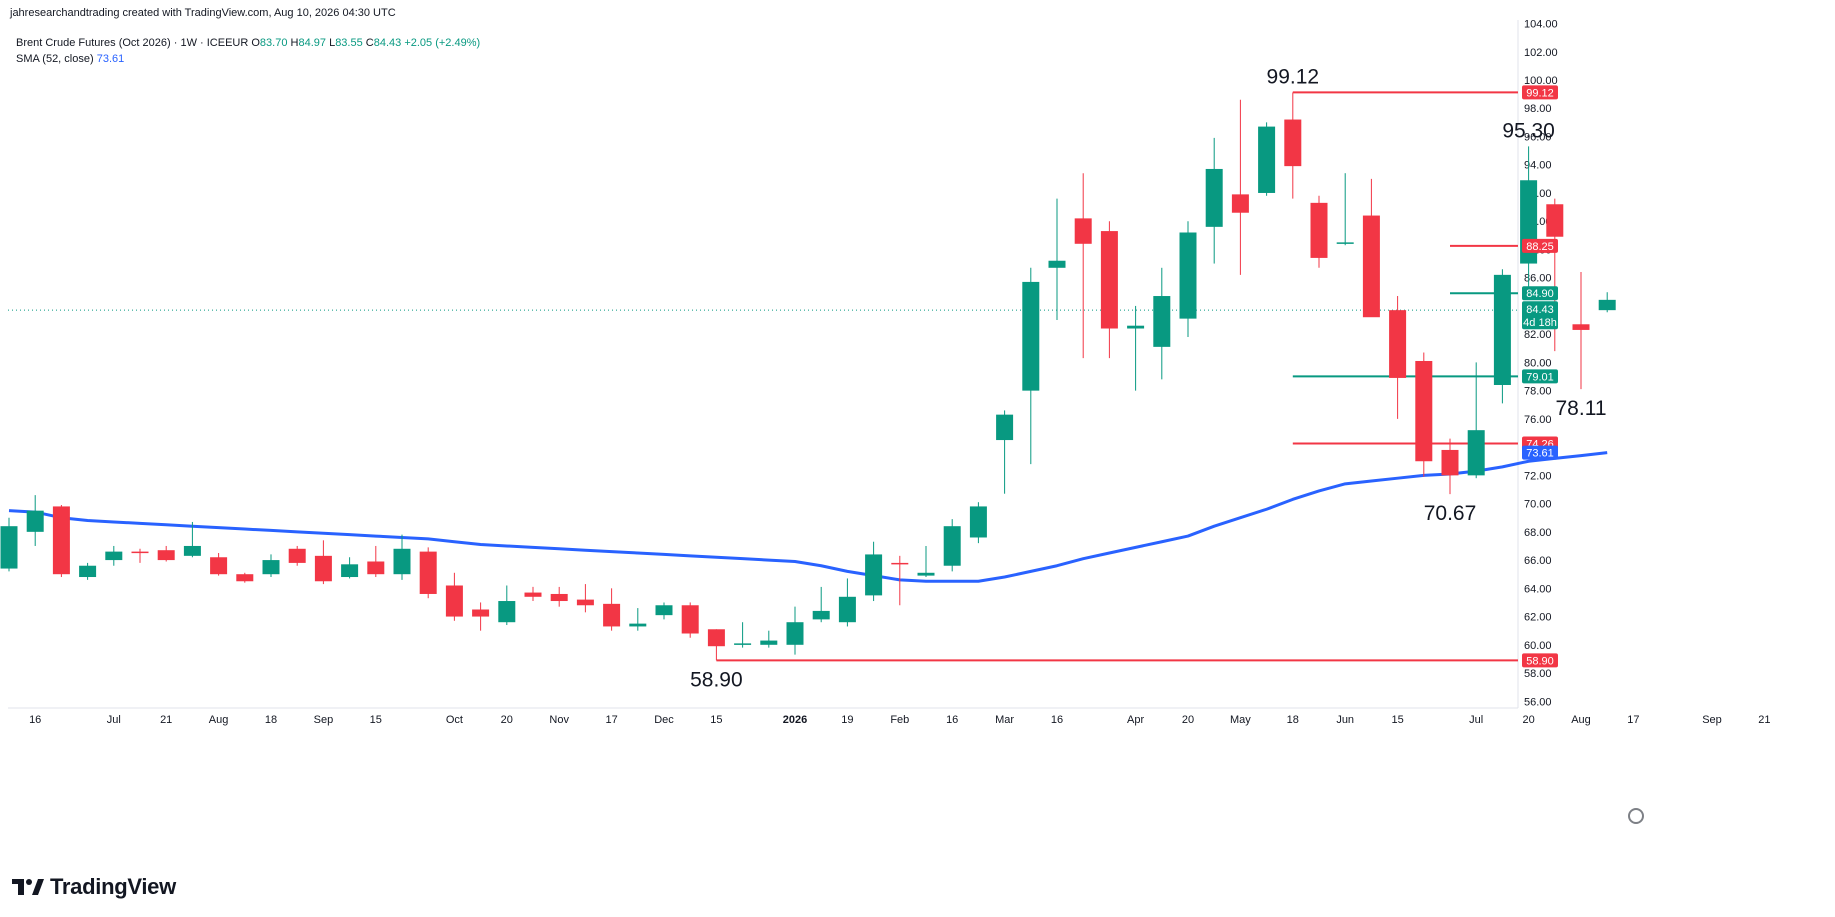 The image size is (1835, 917). What do you see at coordinates (312, 43) in the screenshot?
I see `high-value: 84.97` at bounding box center [312, 43].